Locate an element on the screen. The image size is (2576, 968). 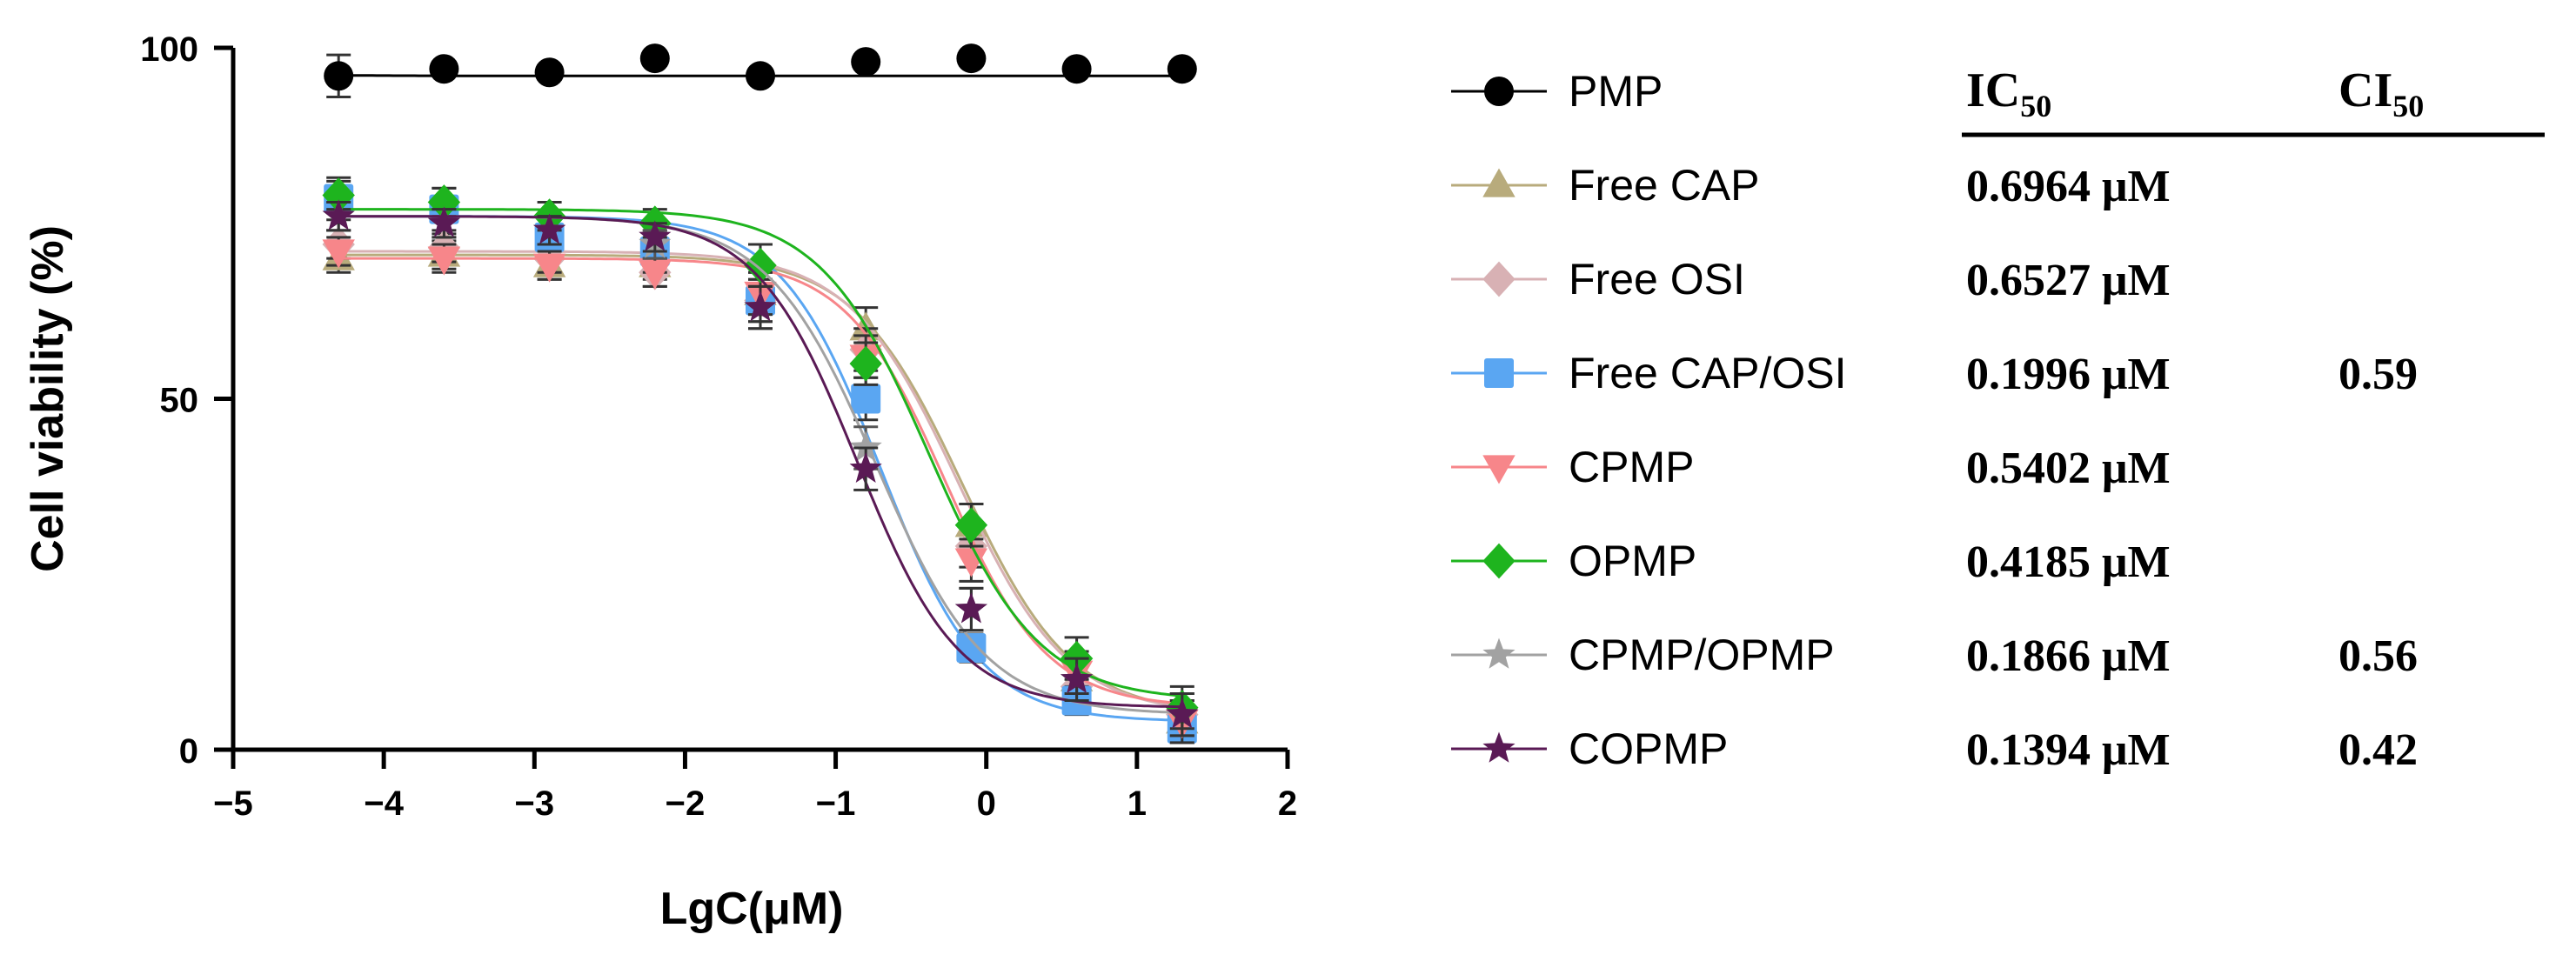
ic-label: IC is located at coordinates (1993, 90).